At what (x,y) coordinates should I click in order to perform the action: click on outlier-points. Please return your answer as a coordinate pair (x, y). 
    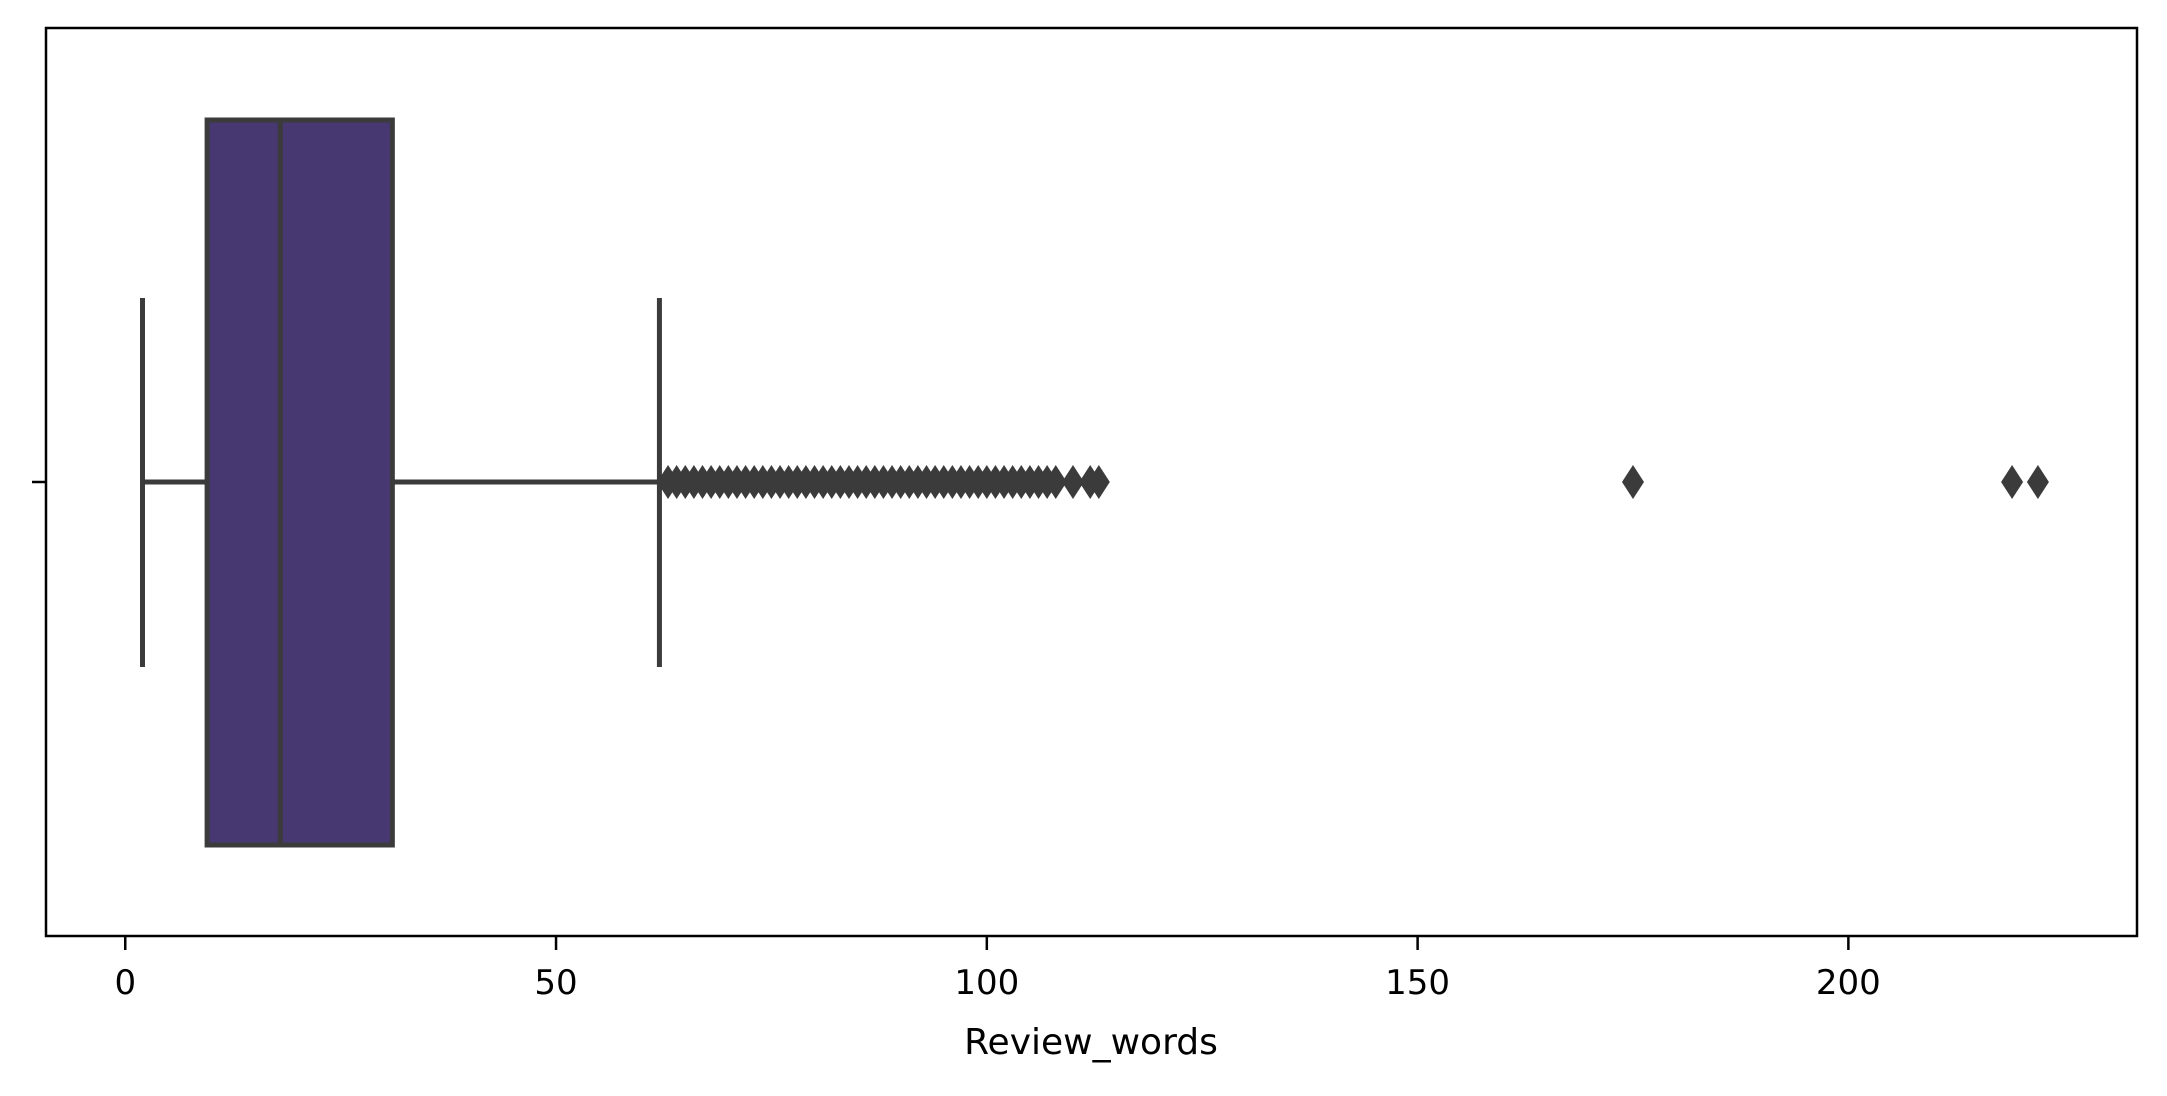
    Looking at the image, I should click on (1353, 482).